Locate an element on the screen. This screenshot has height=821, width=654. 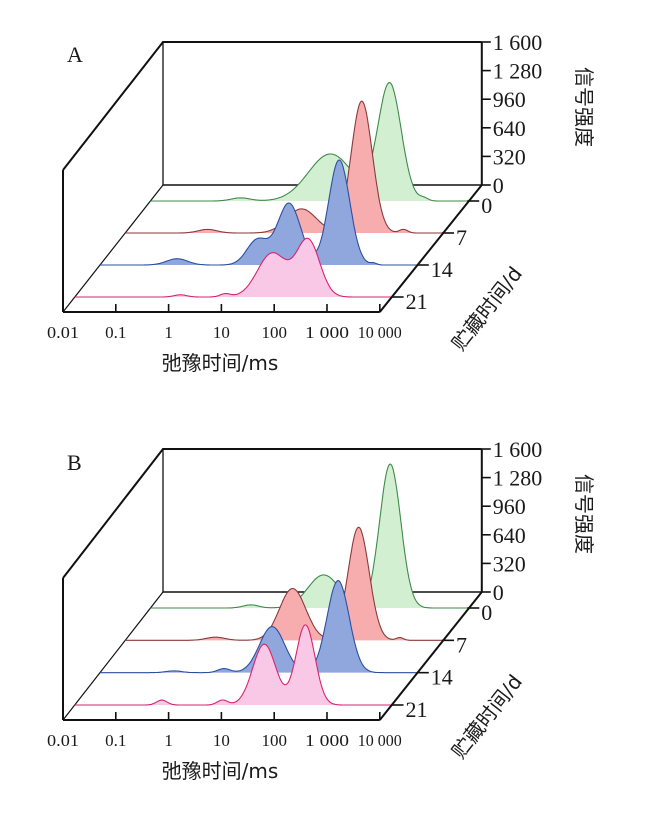
panel-label: B is located at coordinates (74, 462).